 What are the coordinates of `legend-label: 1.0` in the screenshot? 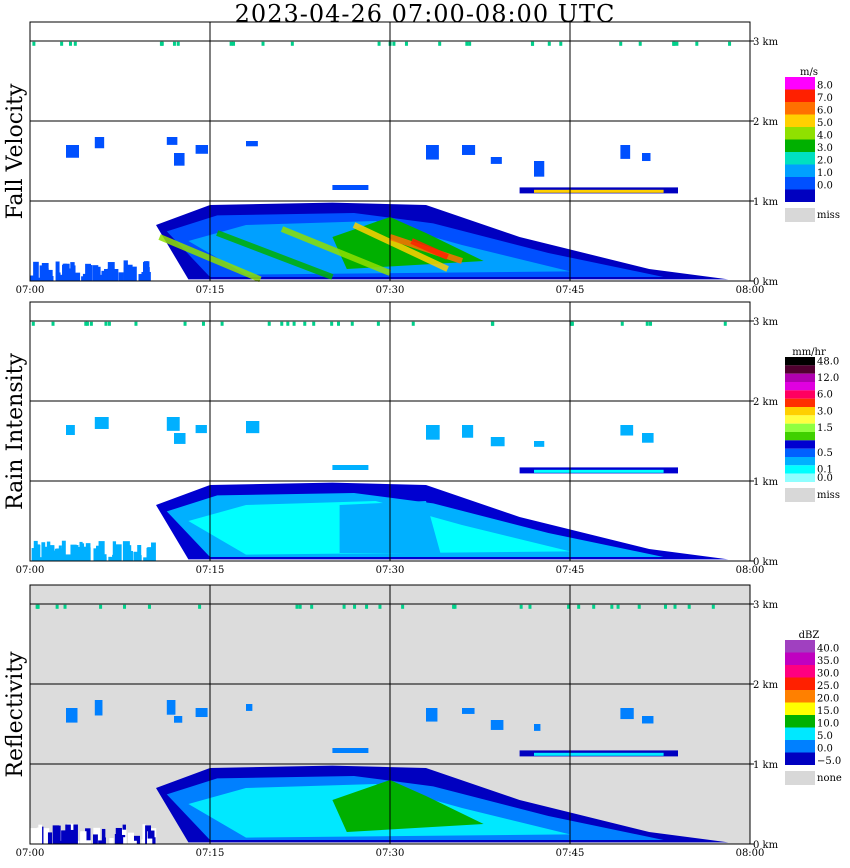 It's located at (825, 173).